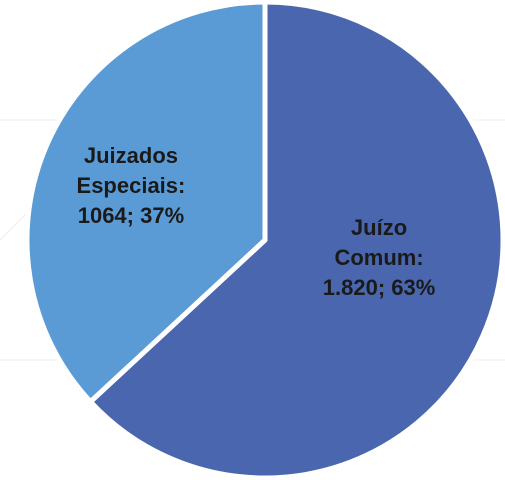 The height and width of the screenshot is (480, 505). I want to click on slice-label: Juízo Comum: 1.820; 63%, so click(379, 258).